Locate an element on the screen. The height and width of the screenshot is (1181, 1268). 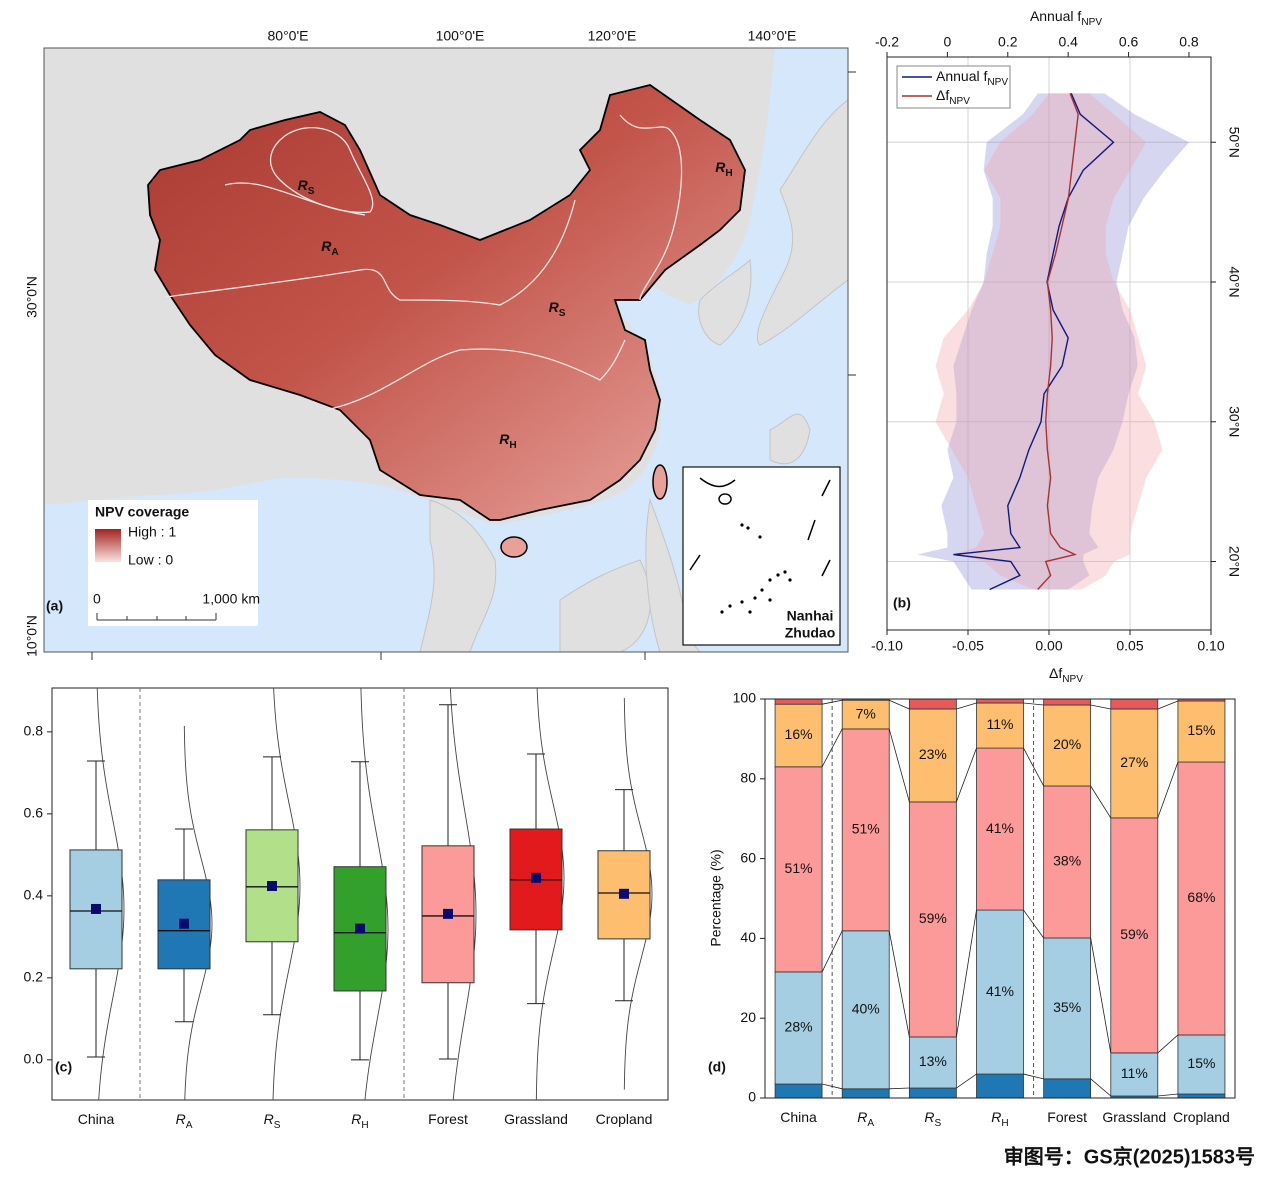
legend-high: High : 1 is located at coordinates (152, 532).